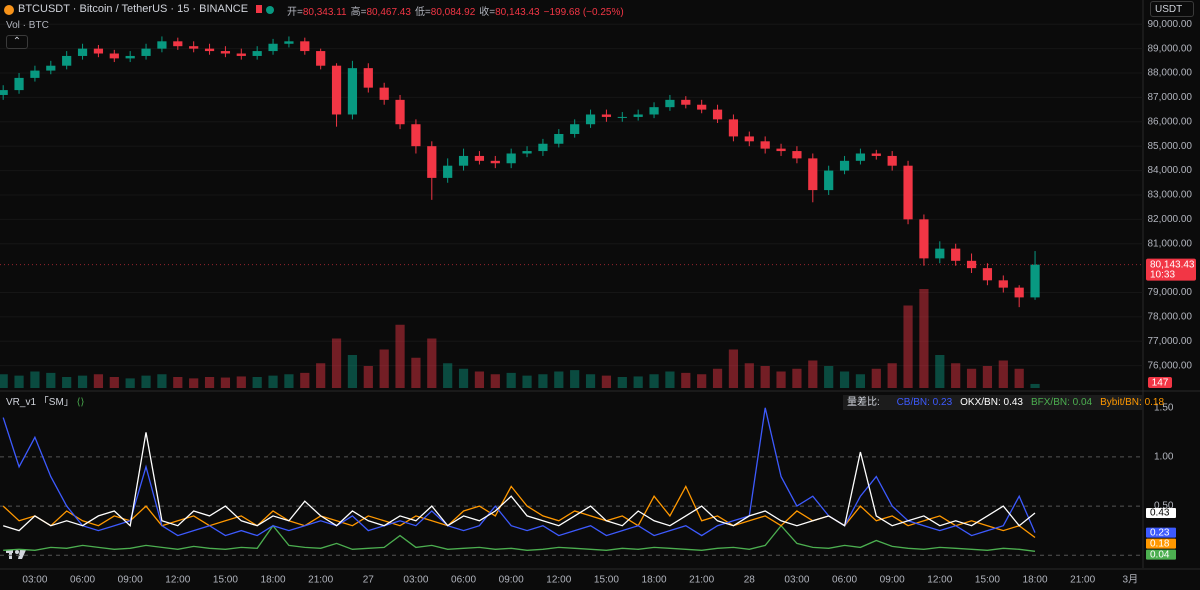 The image size is (1200, 590). I want to click on y-tick-label: 79,000.00, so click(1170, 292).